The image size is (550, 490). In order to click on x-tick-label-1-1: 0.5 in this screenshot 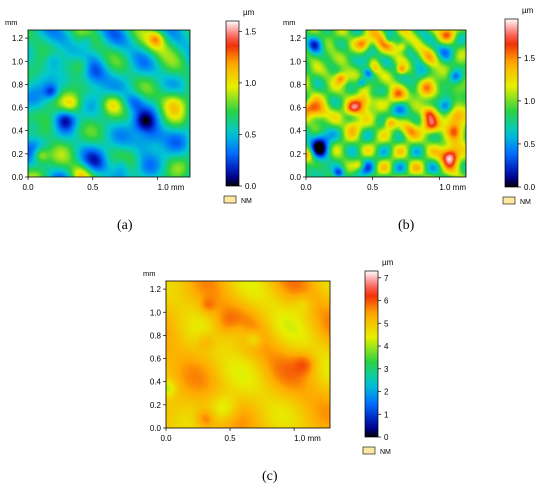, I will do `click(373, 187)`.